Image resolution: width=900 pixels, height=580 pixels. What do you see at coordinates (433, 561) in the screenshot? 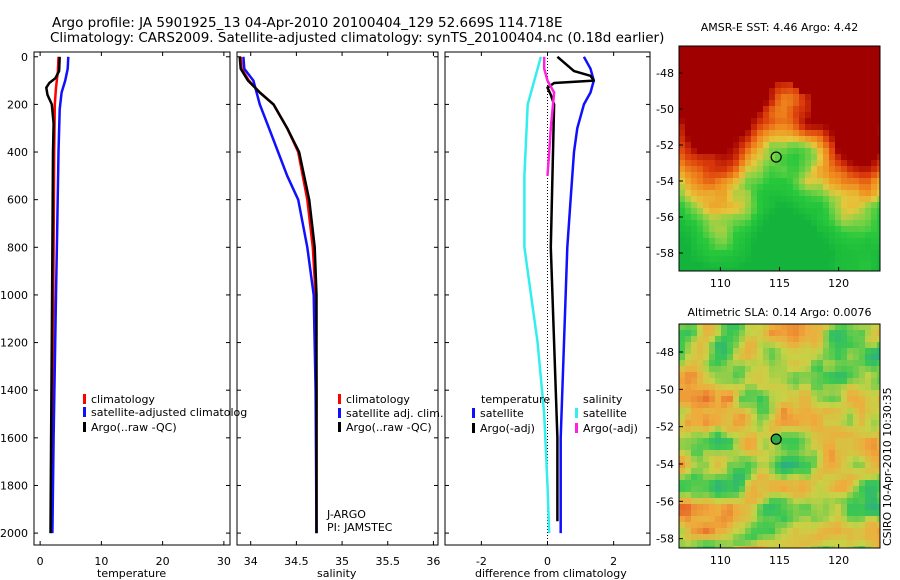
I see `salinity-xtick-label: 36` at bounding box center [433, 561].